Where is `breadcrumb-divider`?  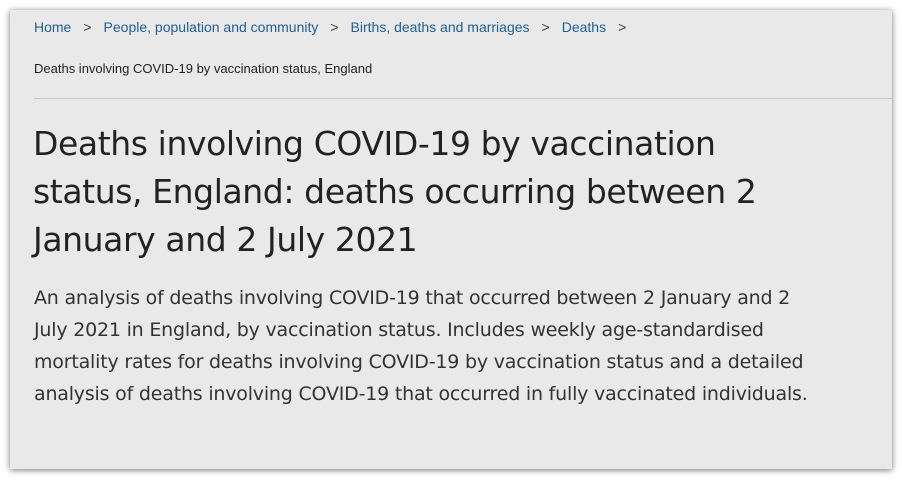
breadcrumb-divider is located at coordinates (463, 98).